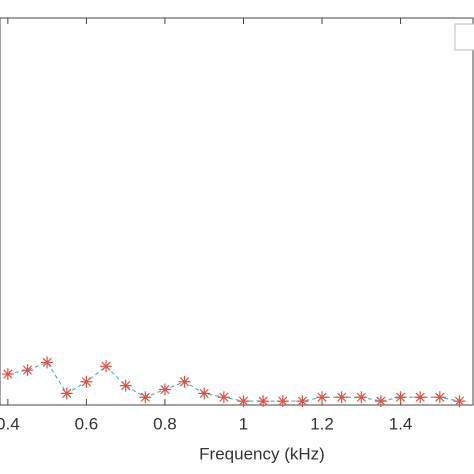 The width and height of the screenshot is (474, 474). I want to click on x-tick-label: 1, so click(243, 423).